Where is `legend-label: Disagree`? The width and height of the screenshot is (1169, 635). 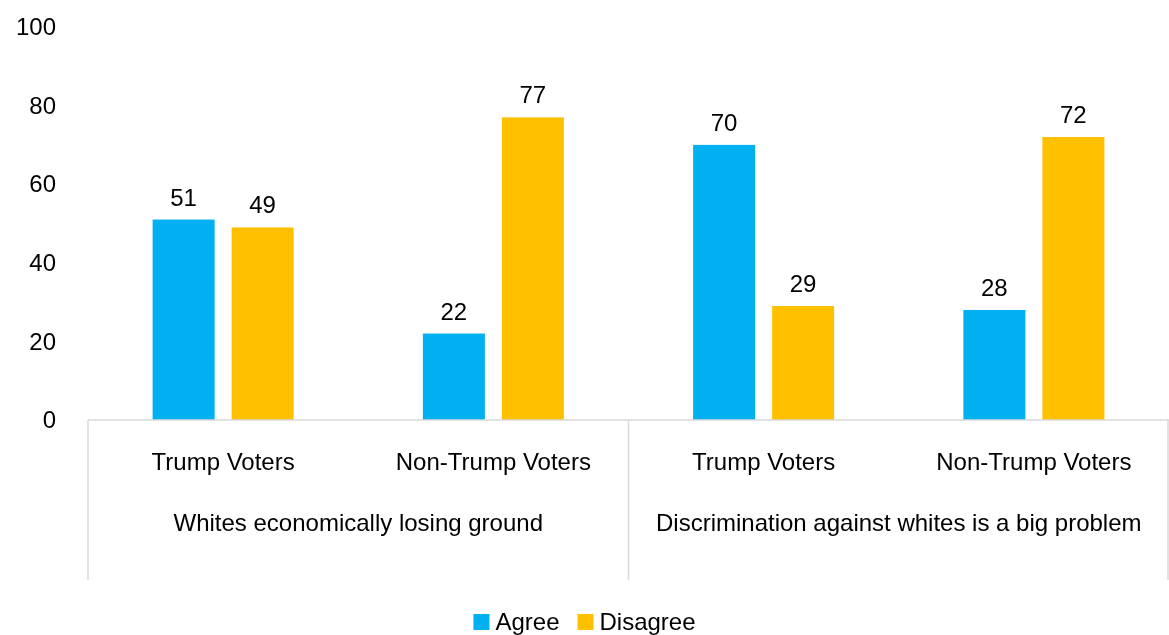 legend-label: Disagree is located at coordinates (647, 621).